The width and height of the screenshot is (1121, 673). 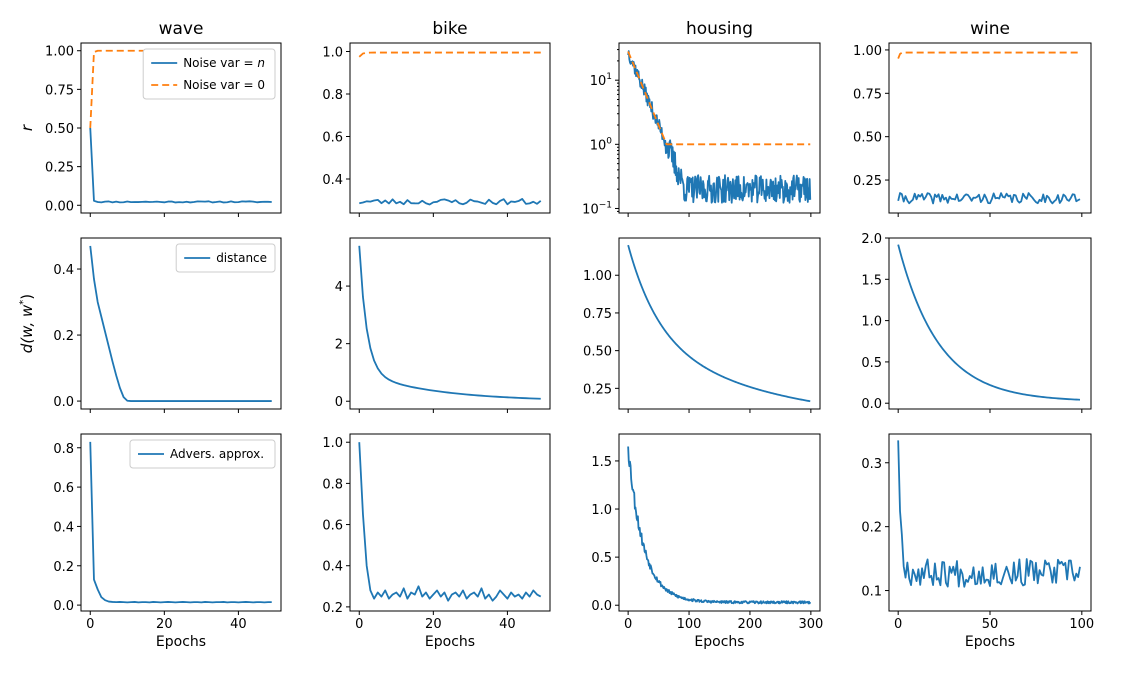 I want to click on legend: distance, so click(x=225, y=258).